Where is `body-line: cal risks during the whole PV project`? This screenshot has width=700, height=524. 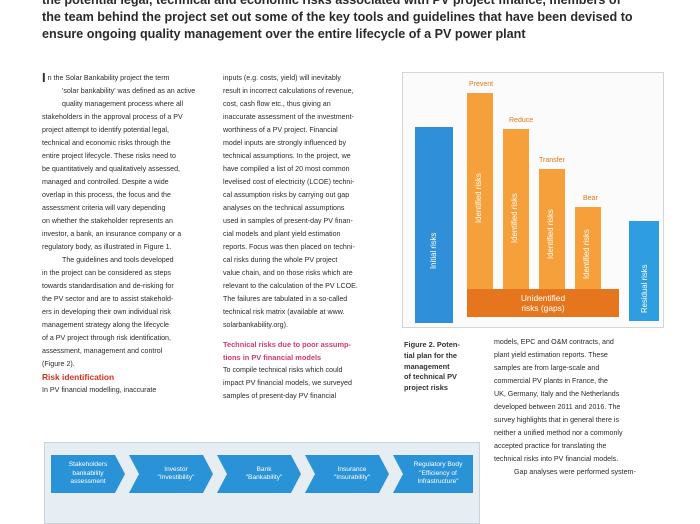 body-line: cal risks during the whole PV project is located at coordinates (280, 260).